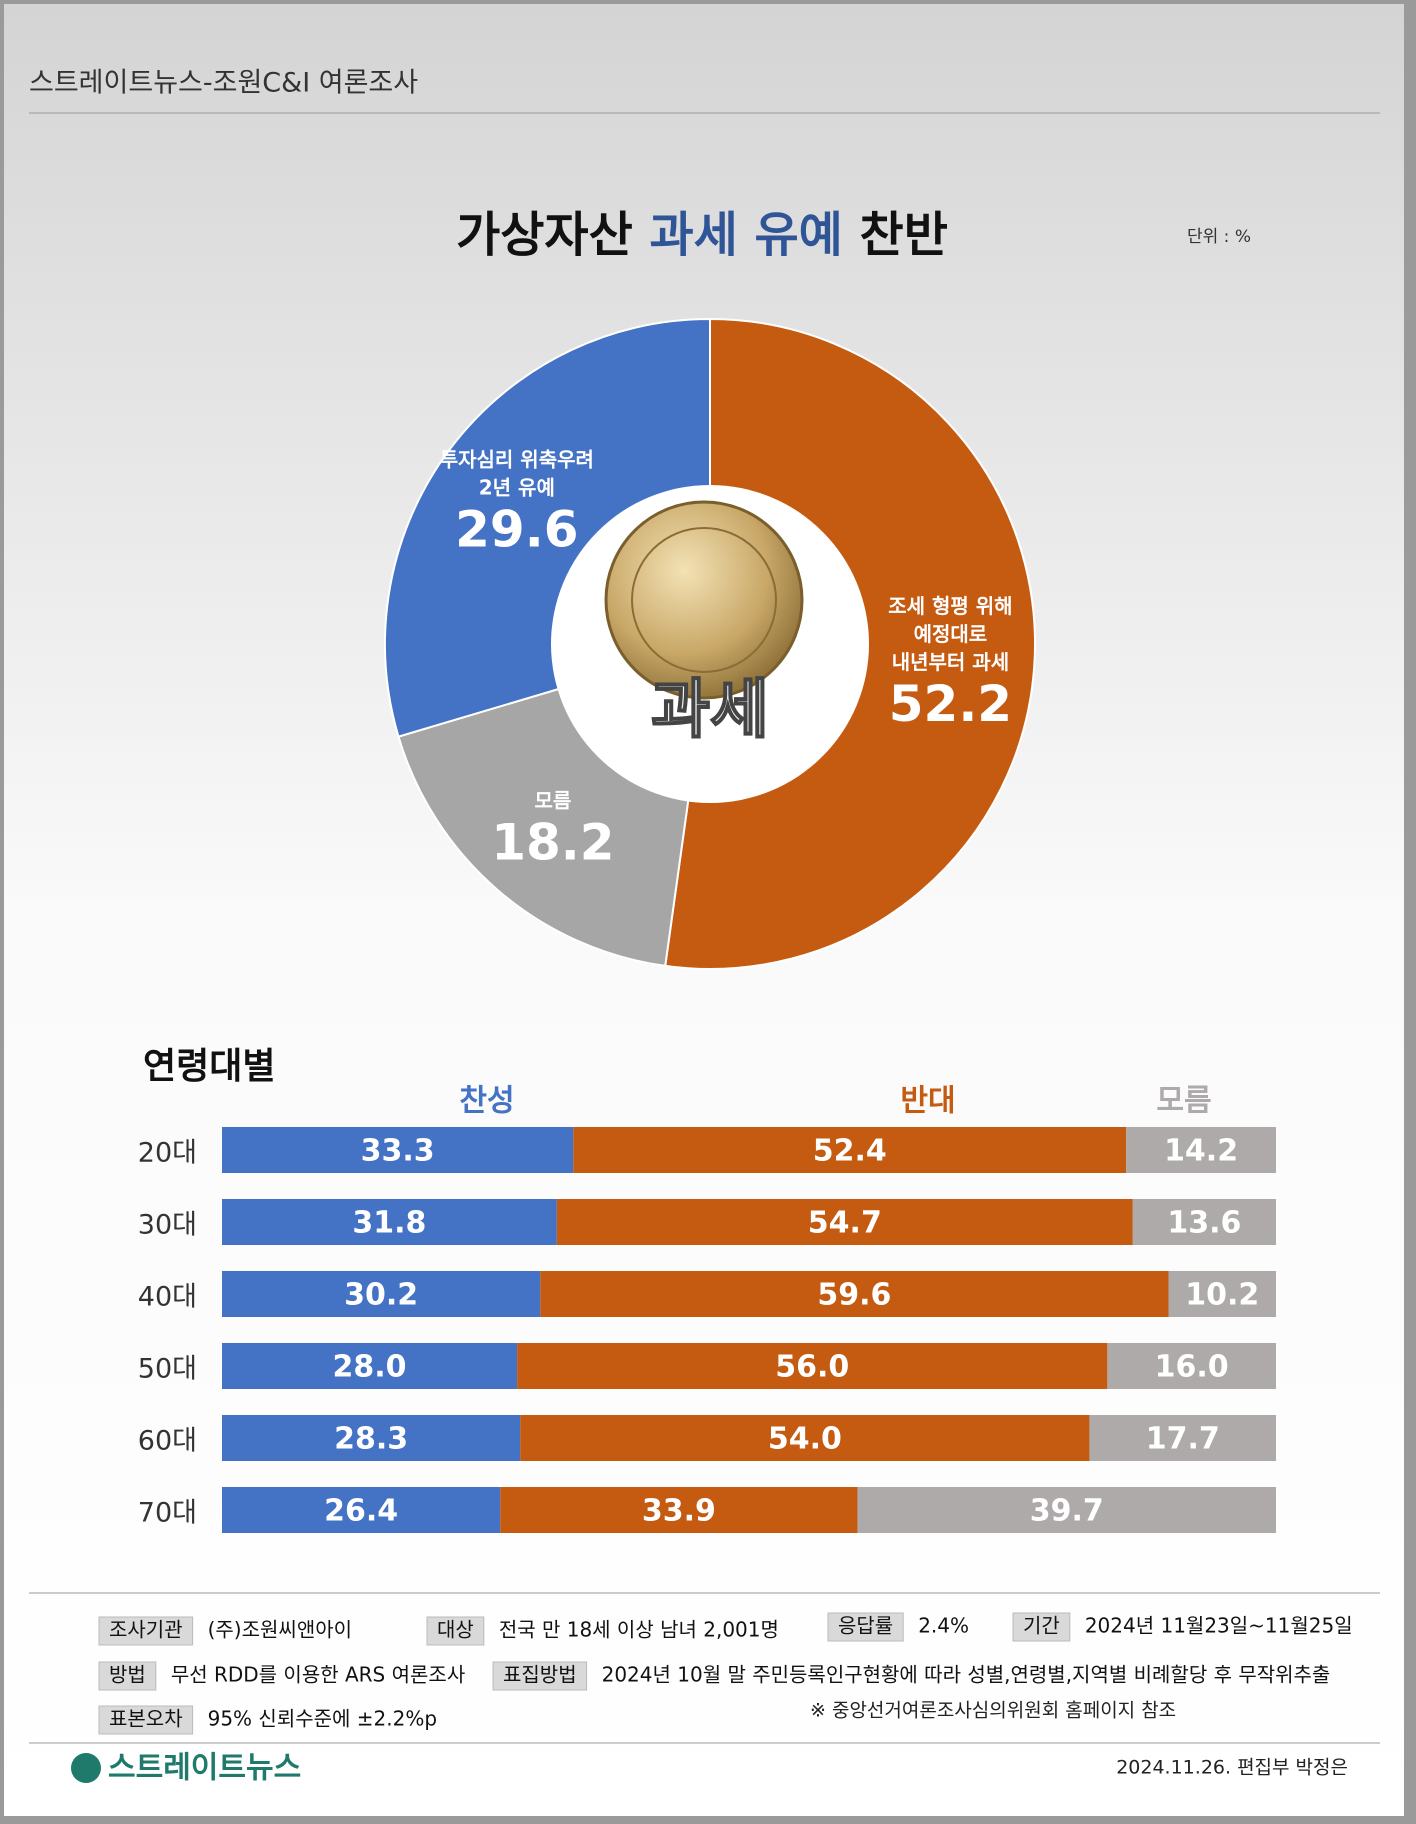 The image size is (1416, 1824). What do you see at coordinates (1183, 1101) in the screenshot?
I see `legend-label: 모름` at bounding box center [1183, 1101].